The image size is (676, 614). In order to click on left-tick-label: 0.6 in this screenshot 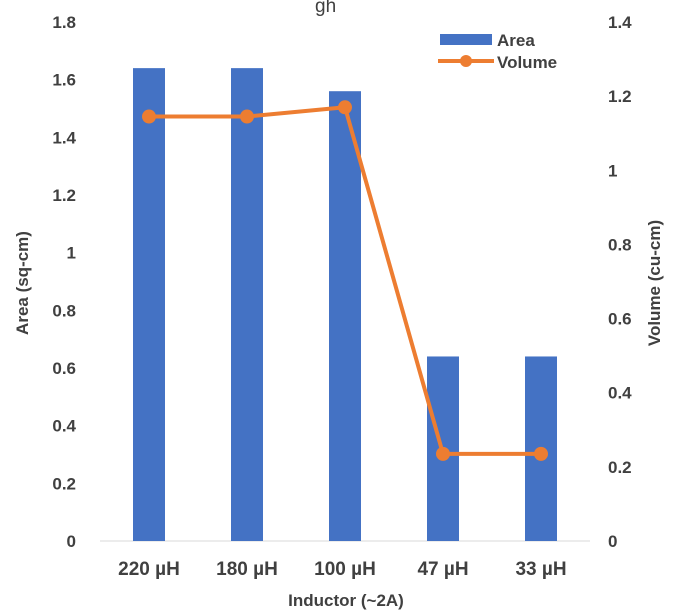, I will do `click(64, 368)`.